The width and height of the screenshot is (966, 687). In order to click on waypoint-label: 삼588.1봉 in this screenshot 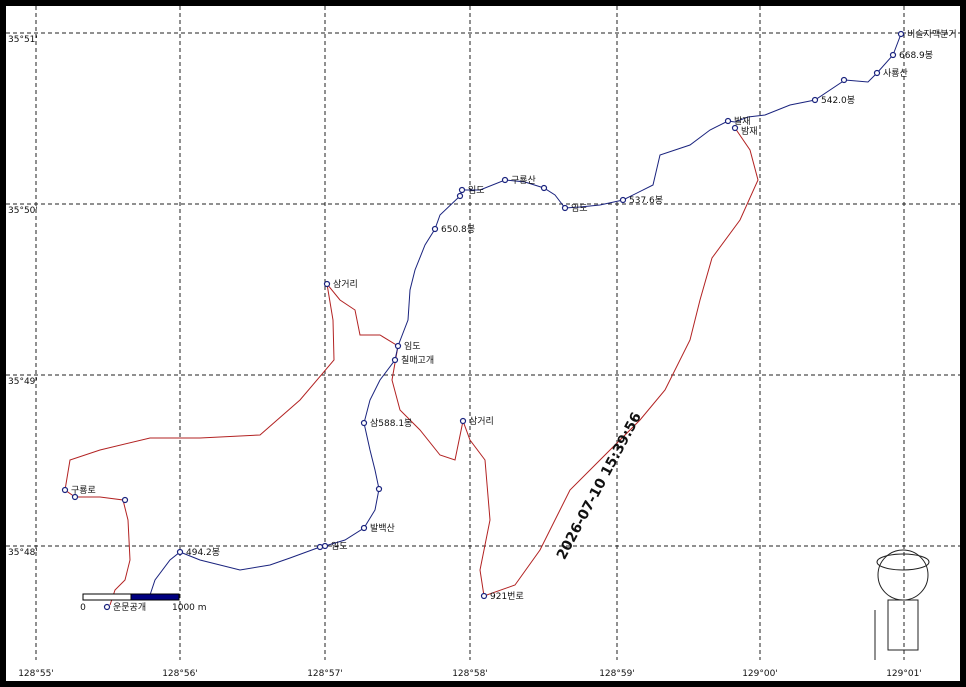, I will do `click(391, 423)`.